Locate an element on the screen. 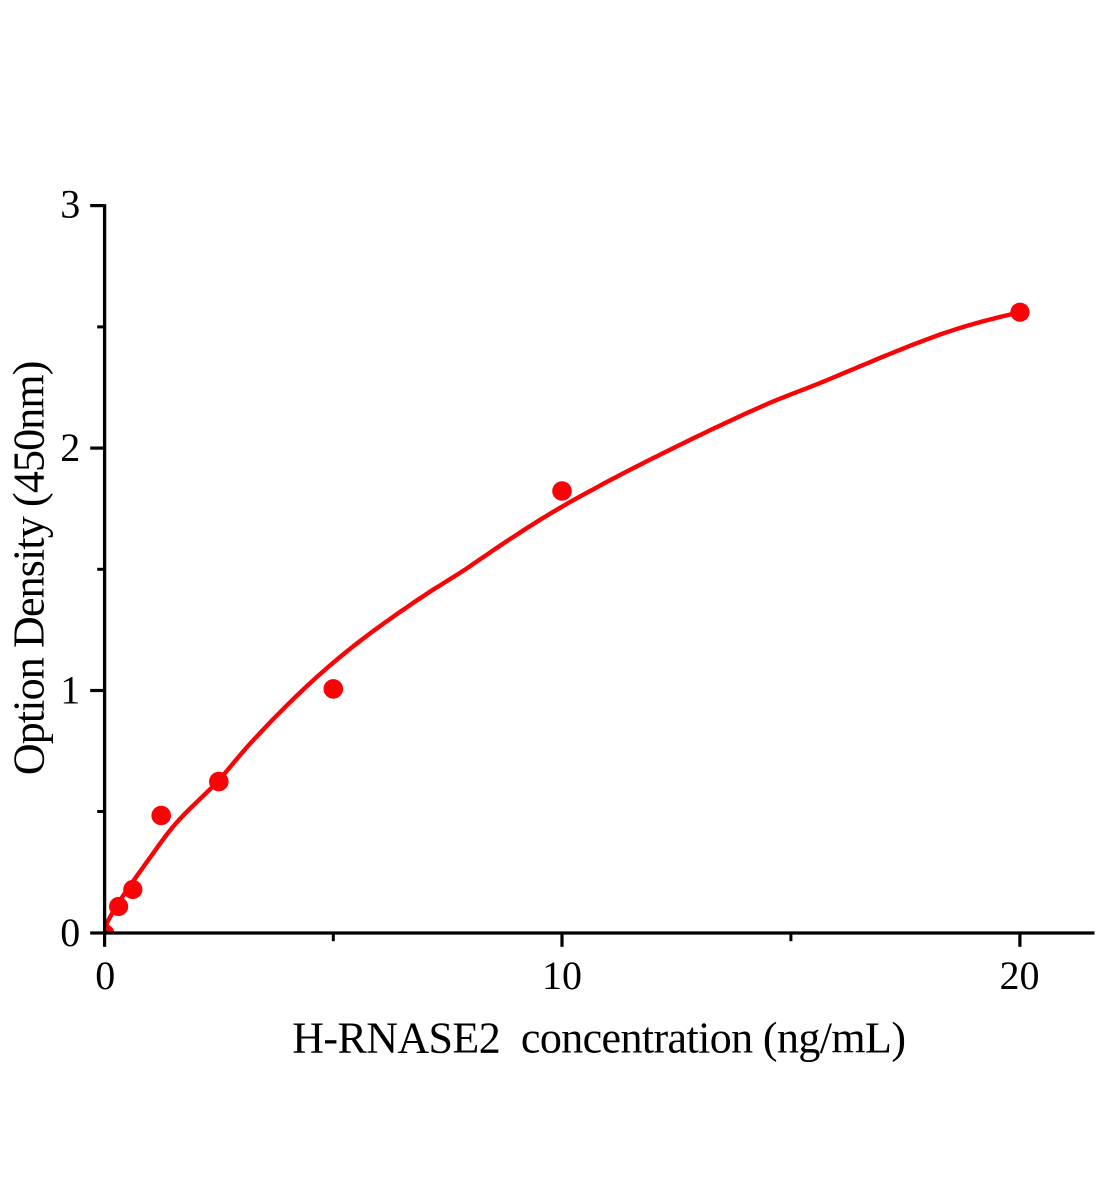 Image resolution: width=1104 pixels, height=1200 pixels. svg-text:H-RNASE2 concentration (ng/mL: H-RNASE2 concentration (ng/mL) is located at coordinates (598, 1037).